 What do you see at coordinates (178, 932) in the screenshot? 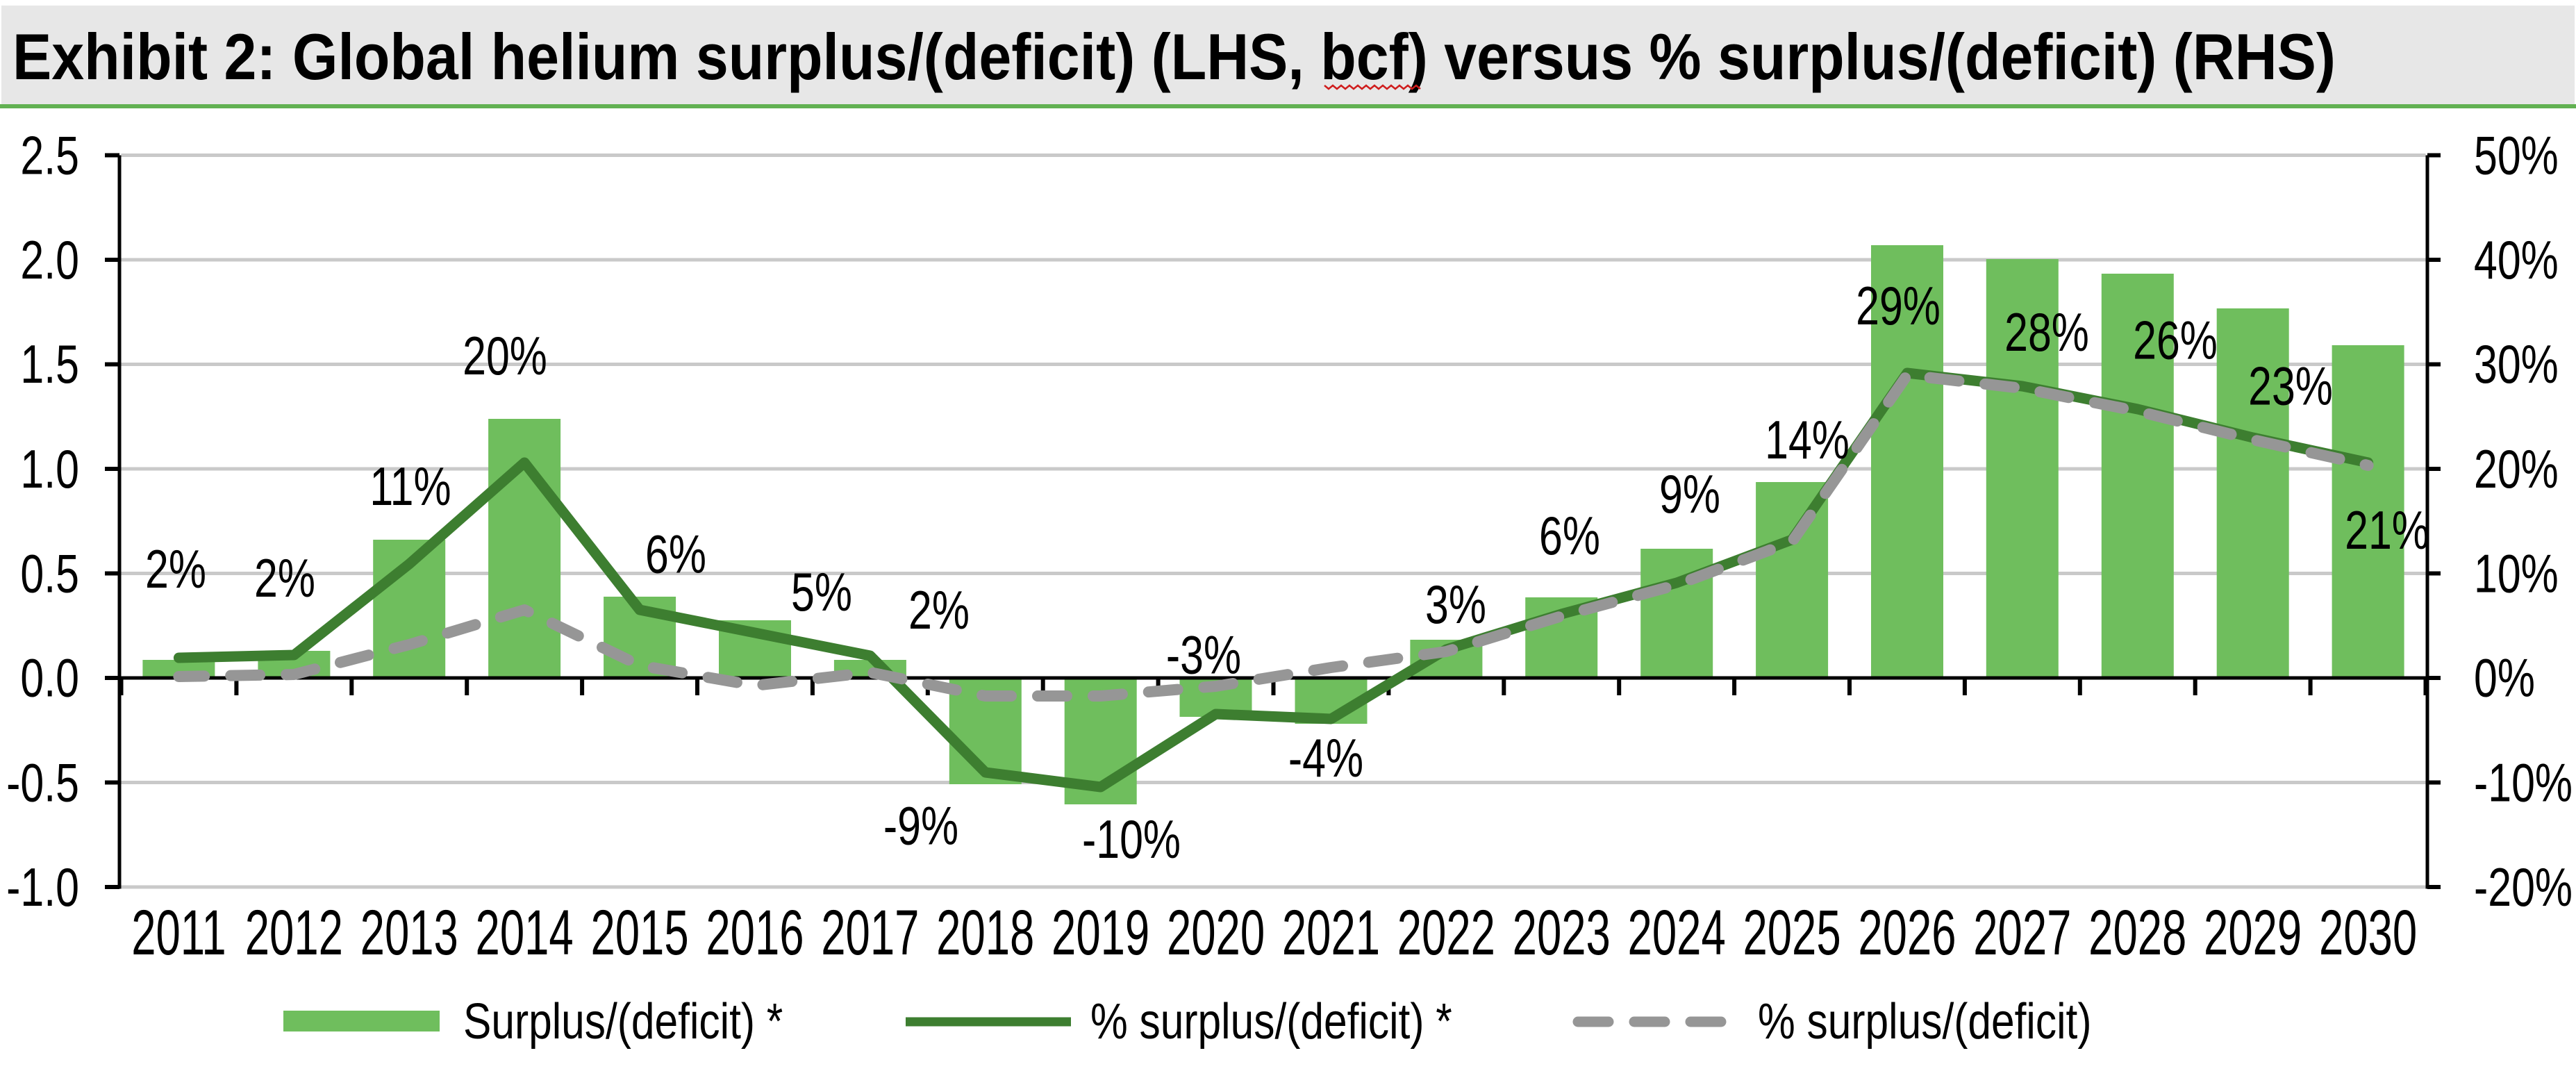
I see `svg-text: 2011` at bounding box center [178, 932].